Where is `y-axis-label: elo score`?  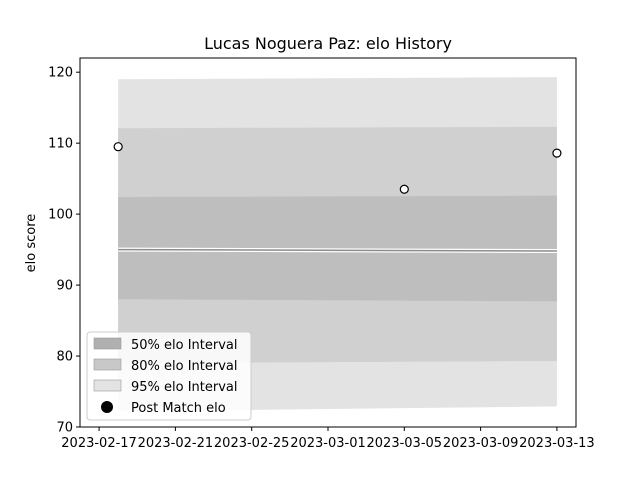
y-axis-label: elo score is located at coordinates (31, 243).